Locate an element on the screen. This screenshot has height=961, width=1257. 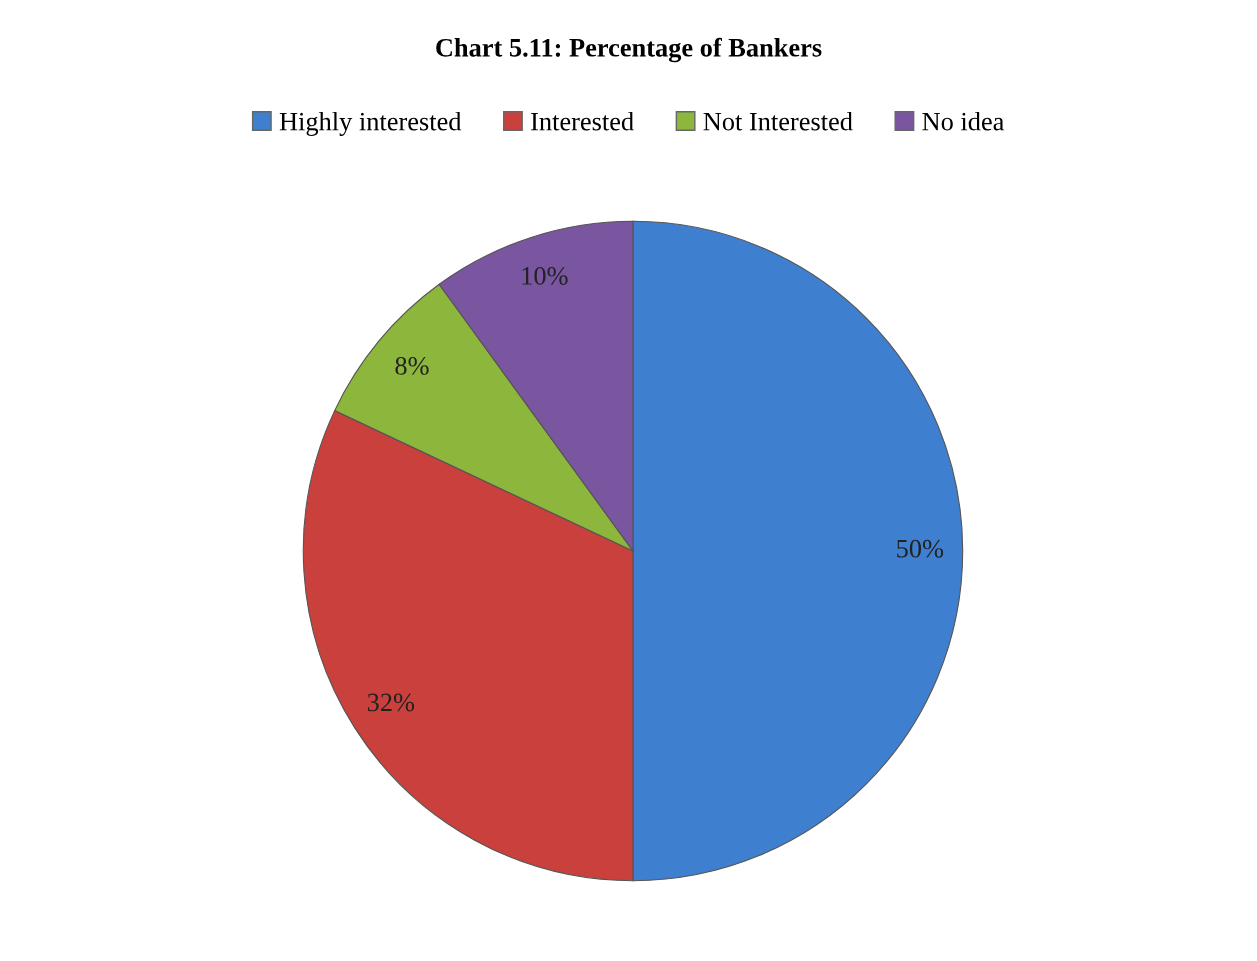
legend-label: Not Interested is located at coordinates (778, 121).